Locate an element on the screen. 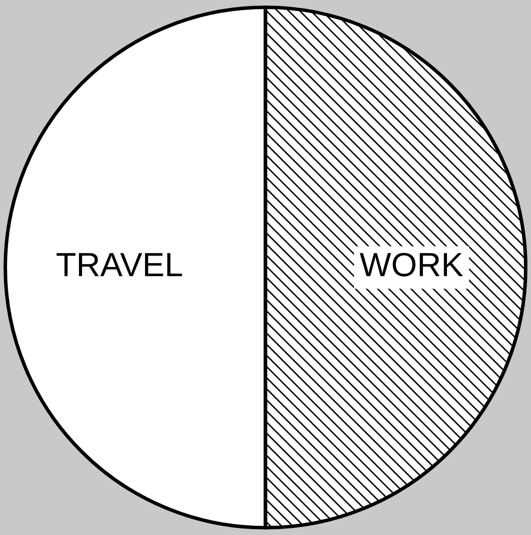 This screenshot has height=535, width=531. slice-label: TRAVEL is located at coordinates (119, 264).